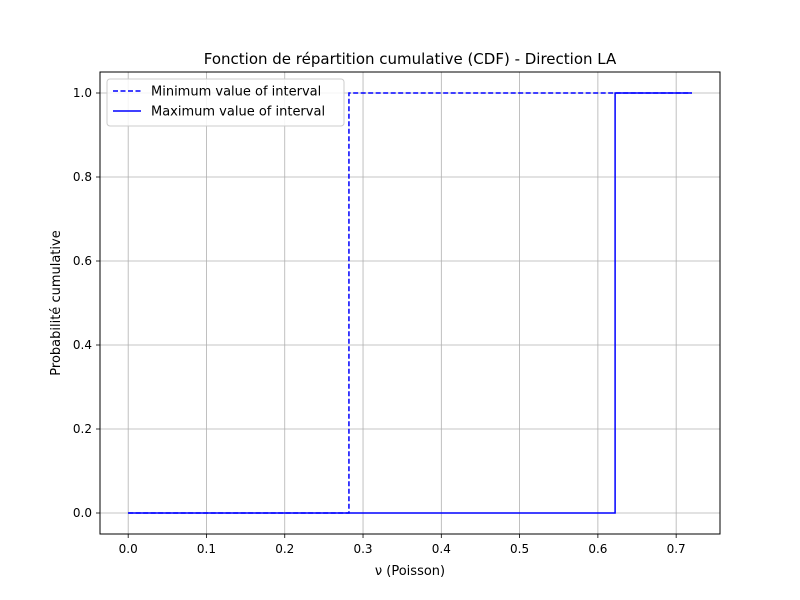 The height and width of the screenshot is (600, 800). Describe the element at coordinates (597, 549) in the screenshot. I see `x-tick-label: 0.6` at that location.